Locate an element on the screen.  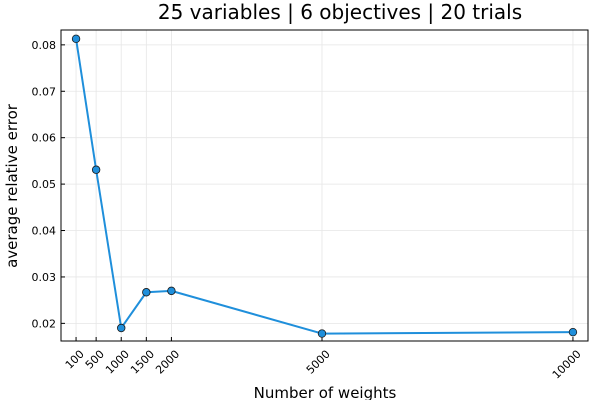
x-tick-label: 100 is located at coordinates (75, 360).